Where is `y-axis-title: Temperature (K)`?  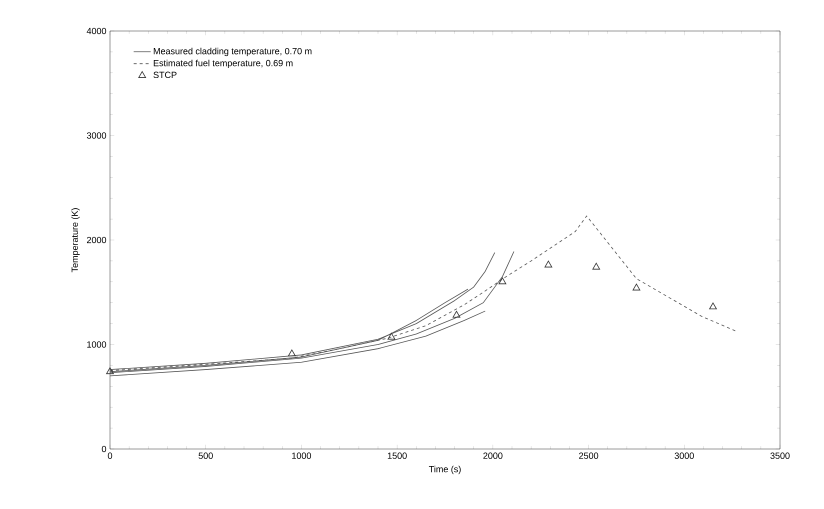 y-axis-title: Temperature (K) is located at coordinates (75, 240).